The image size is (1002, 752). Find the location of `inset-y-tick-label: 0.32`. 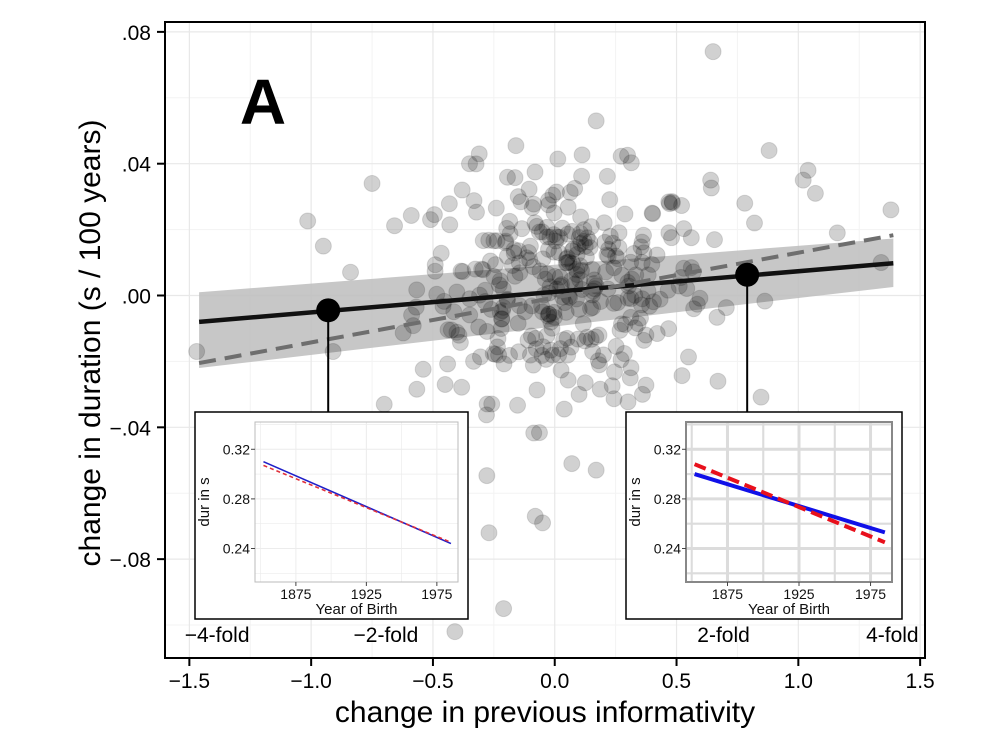

inset-y-tick-label: 0.32 is located at coordinates (667, 449).